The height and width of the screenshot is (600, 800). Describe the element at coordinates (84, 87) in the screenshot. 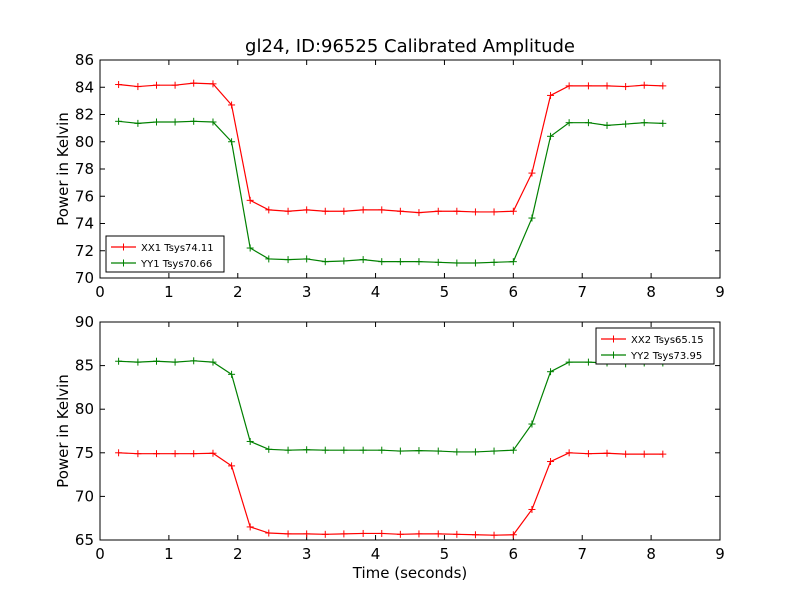

I see `y-tick-label: 84` at that location.